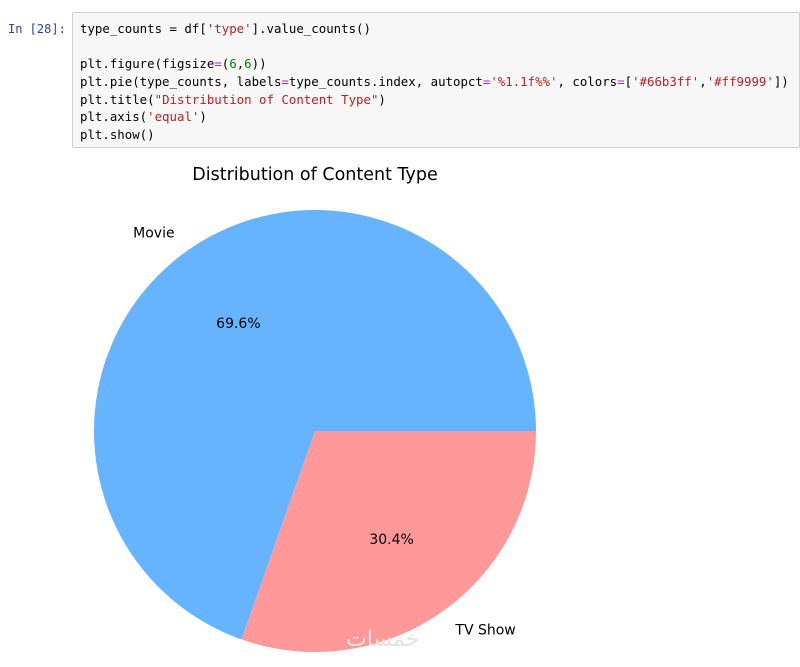  I want to click on code-token: 'type', so click(229, 28).